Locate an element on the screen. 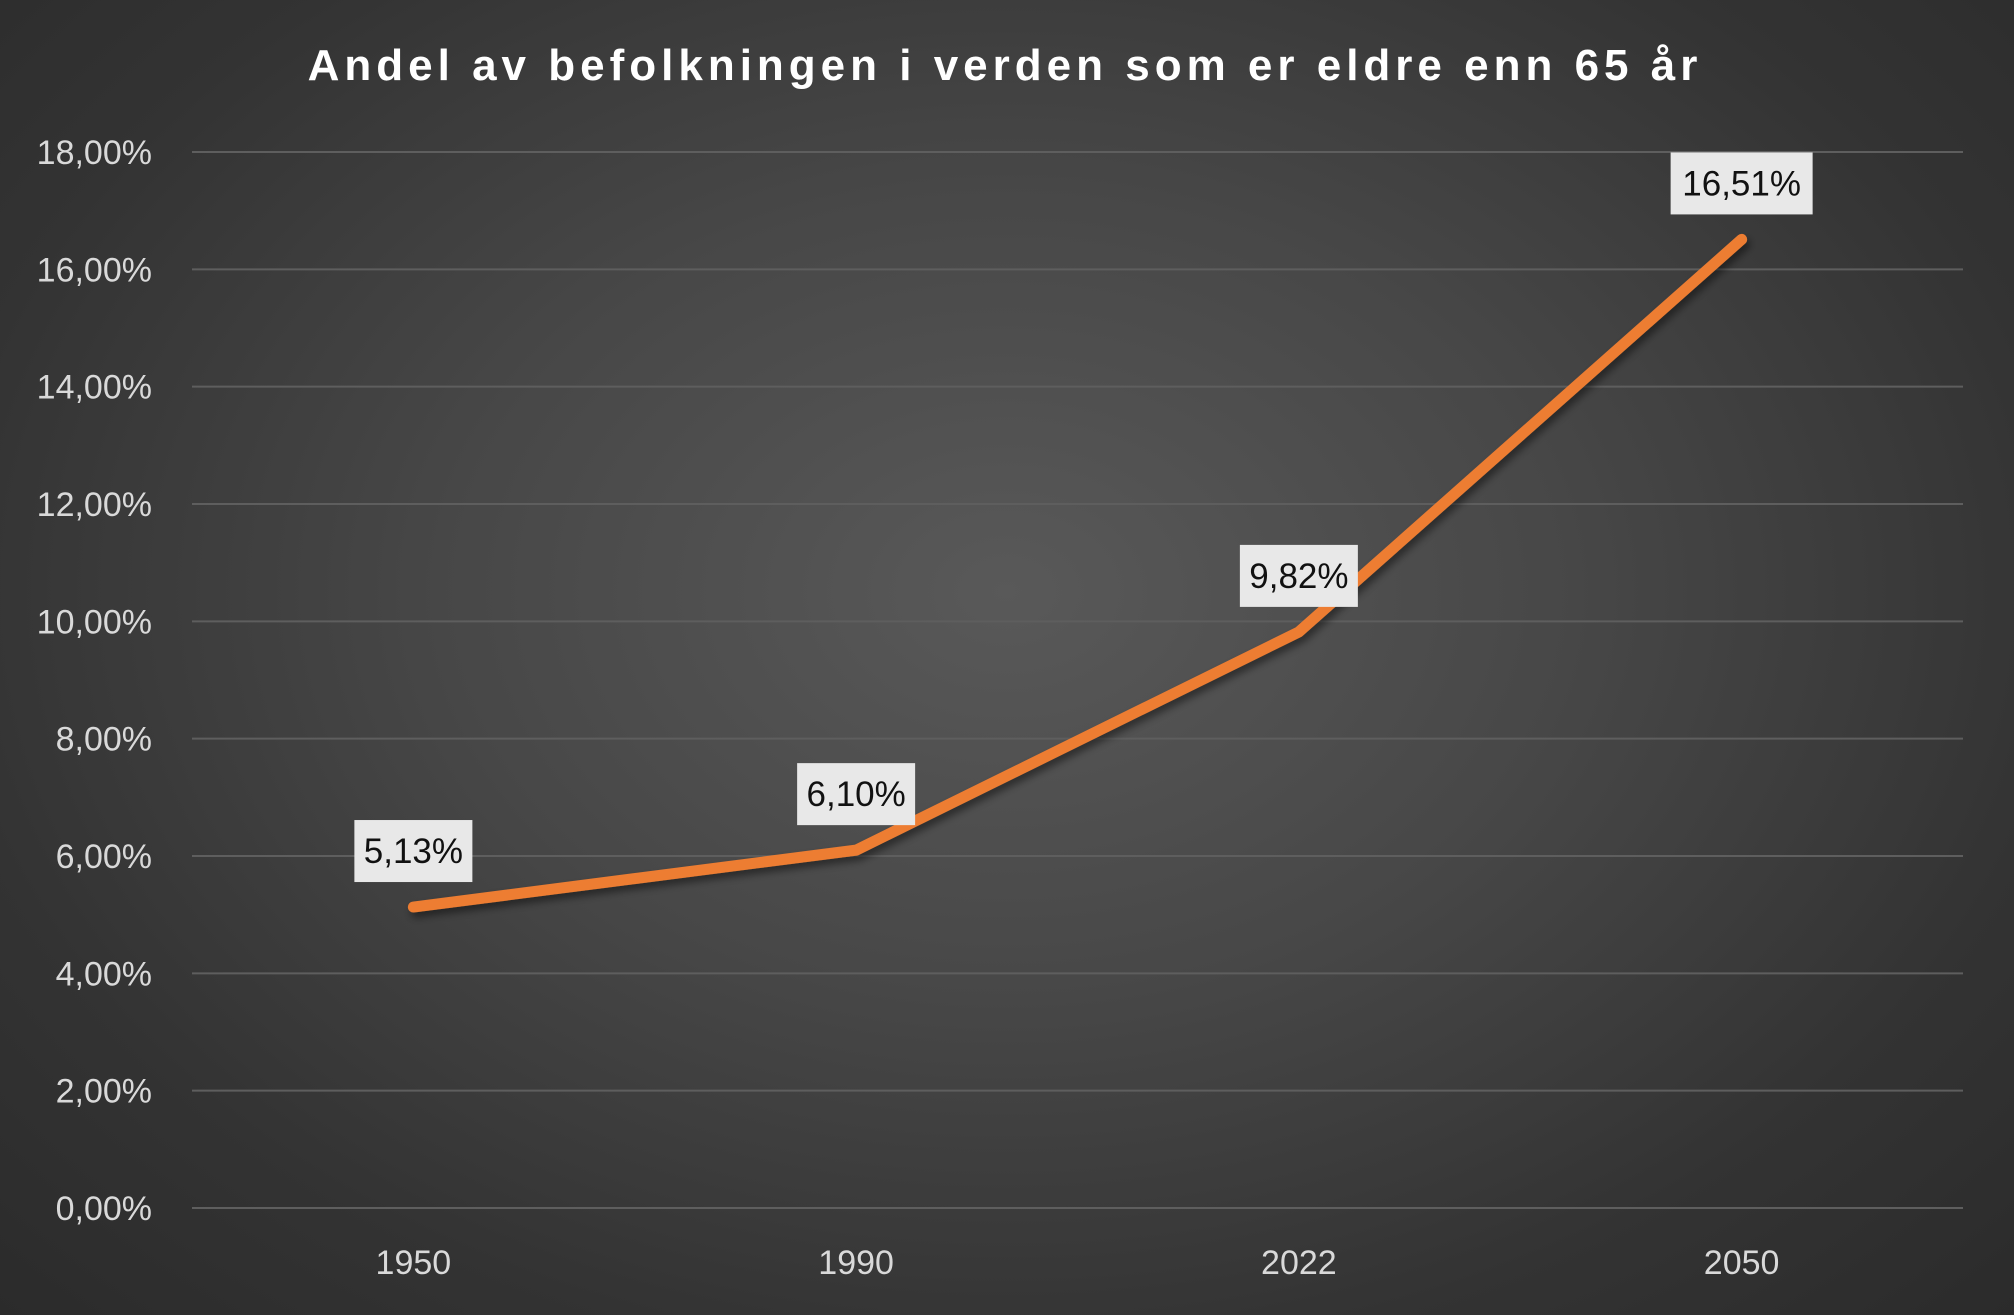  y-tick-label: 6,00% is located at coordinates (104, 857).